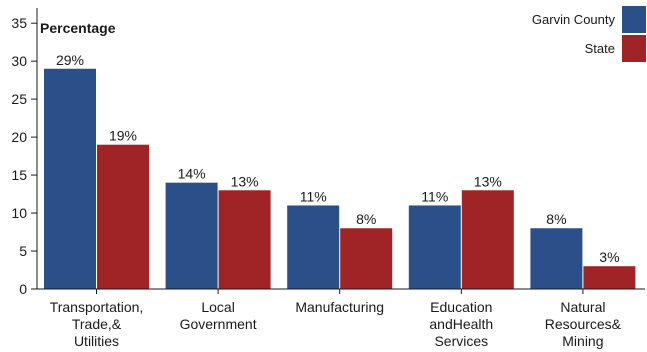 This screenshot has height=352, width=647. Describe the element at coordinates (582, 341) in the screenshot. I see `x-category-label-line: Mining` at that location.